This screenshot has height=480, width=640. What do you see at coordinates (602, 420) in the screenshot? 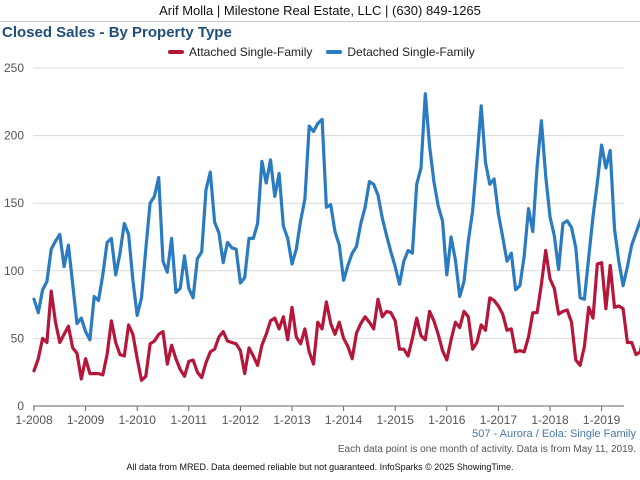
I see `x-tick-label: 1-2019` at bounding box center [602, 420].